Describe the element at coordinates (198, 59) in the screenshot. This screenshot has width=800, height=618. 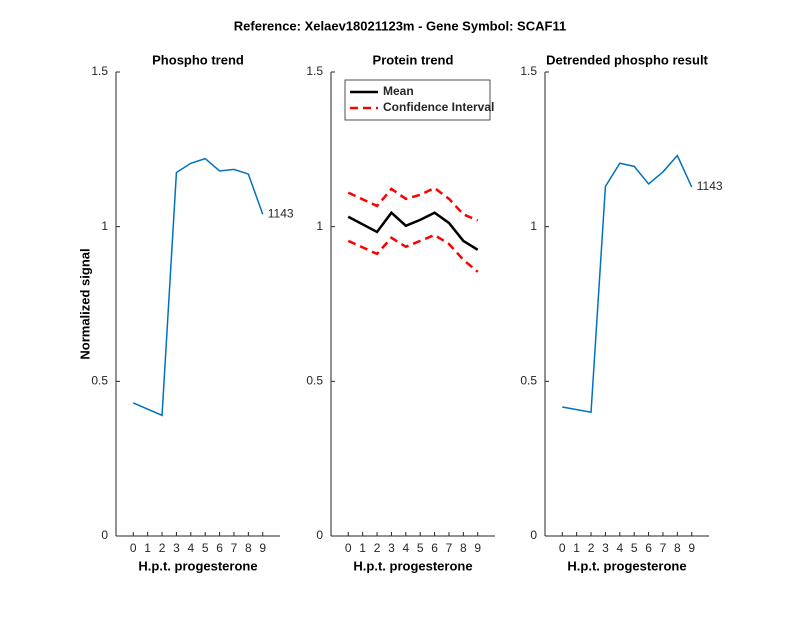
I see `axes-title: Phospho trend` at that location.